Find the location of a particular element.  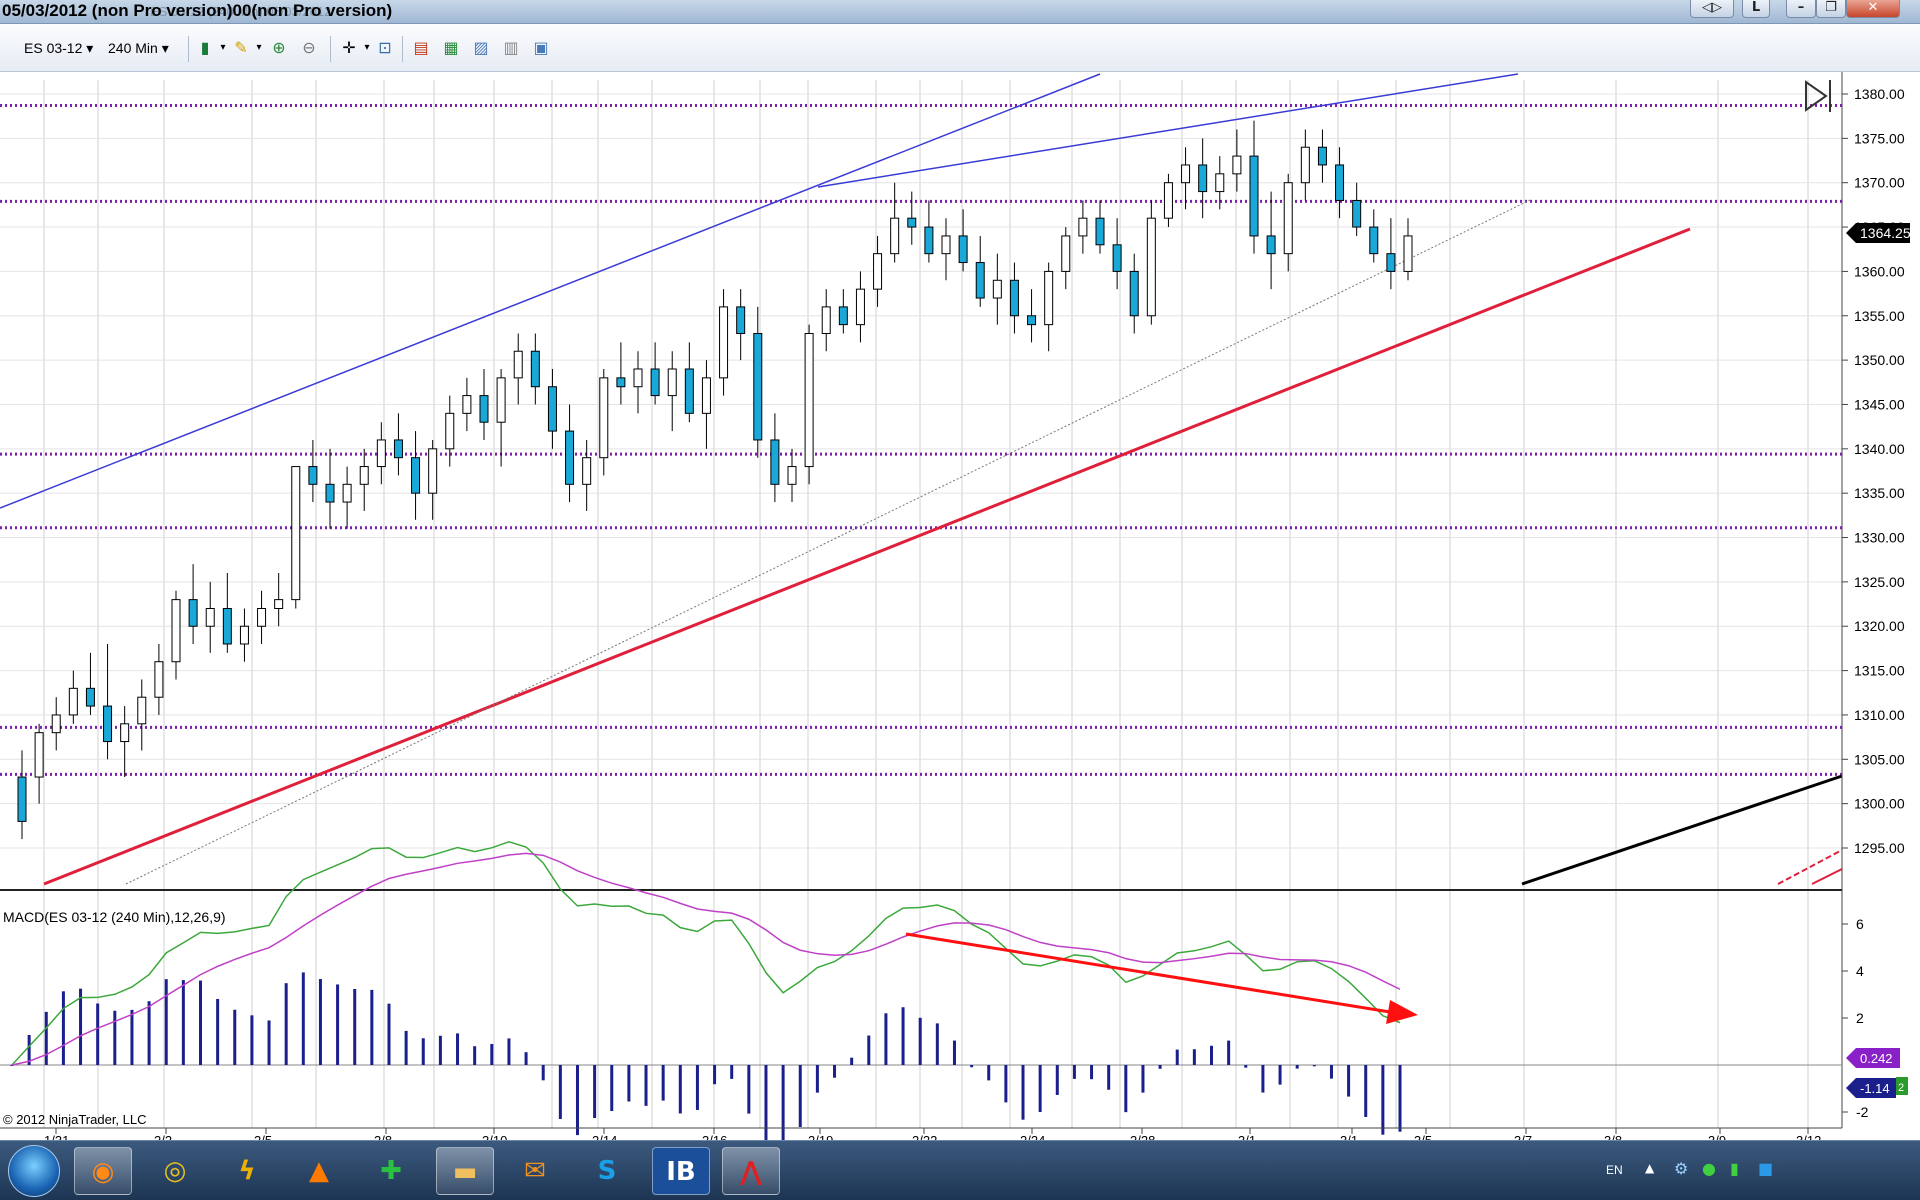

folder-taskbar-icon: ▬ is located at coordinates (465, 1171).